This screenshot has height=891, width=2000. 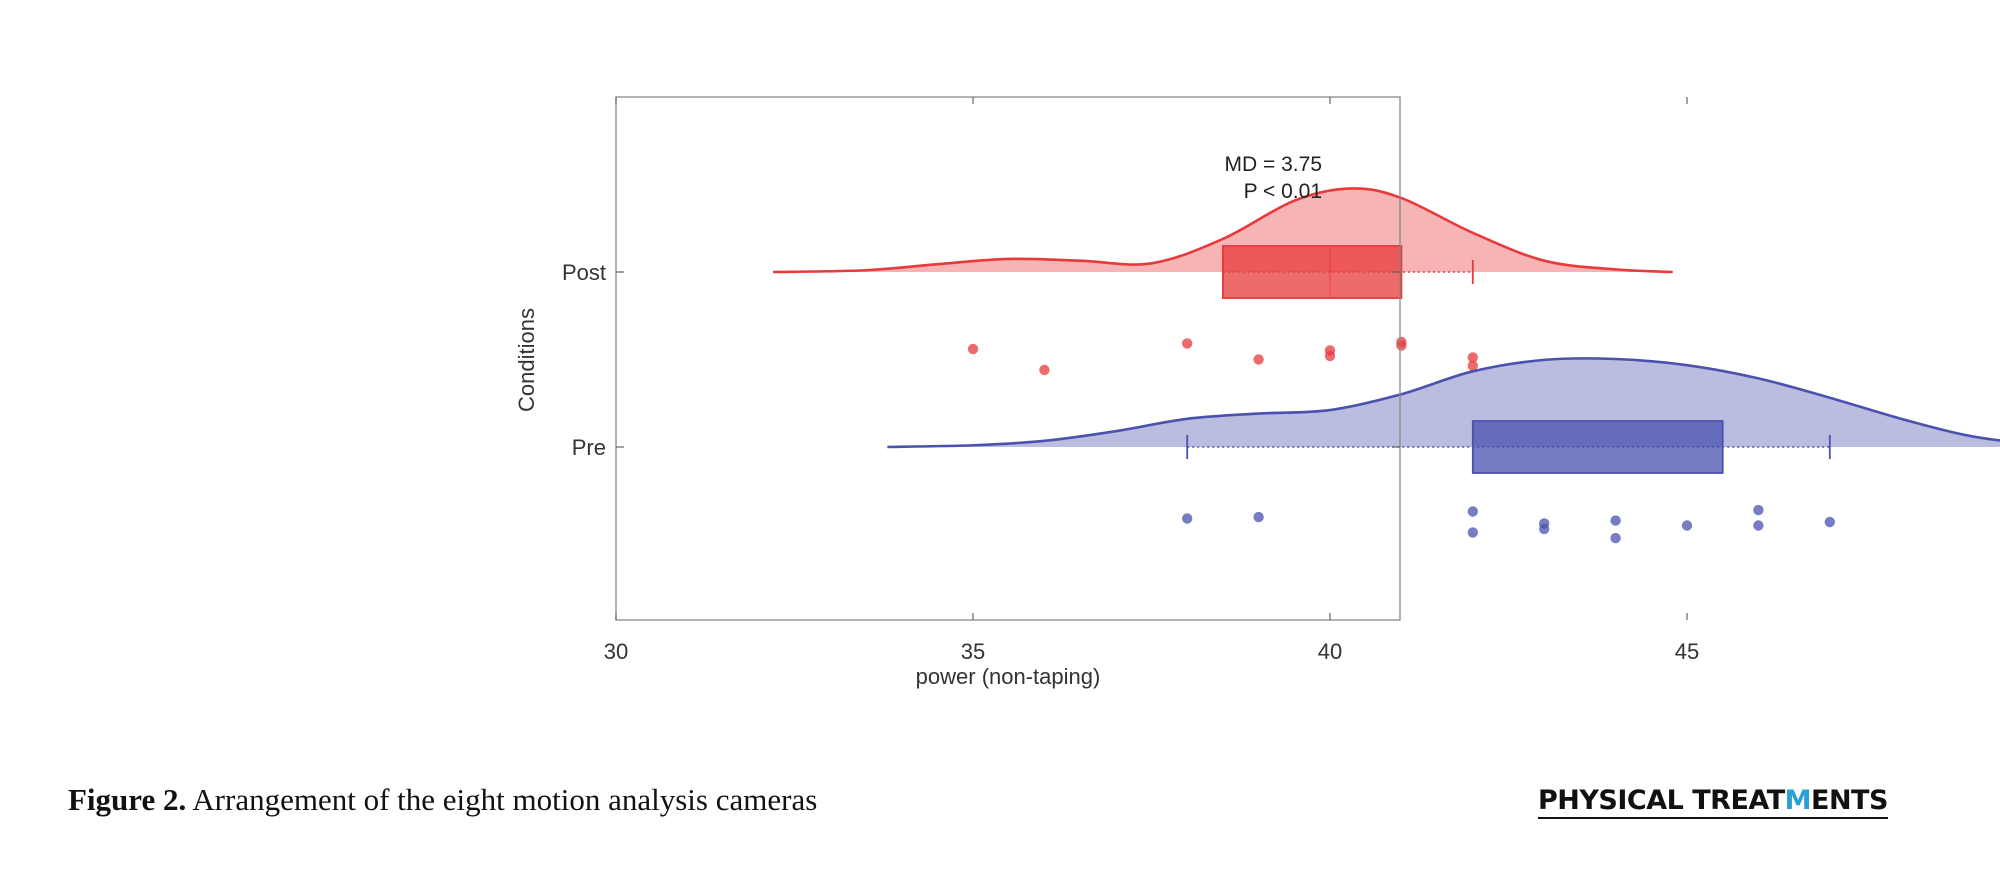 I want to click on annotation: P < 0.01, so click(x=1283, y=191).